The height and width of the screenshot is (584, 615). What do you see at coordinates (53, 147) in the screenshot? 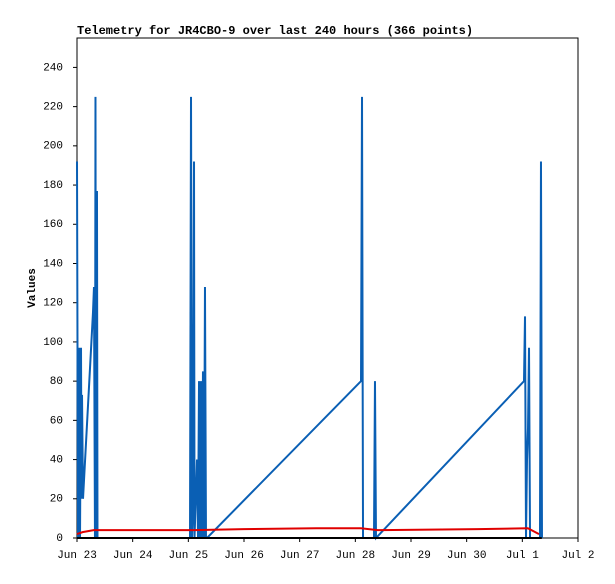
I see `y-tick-label: 200` at bounding box center [53, 147].